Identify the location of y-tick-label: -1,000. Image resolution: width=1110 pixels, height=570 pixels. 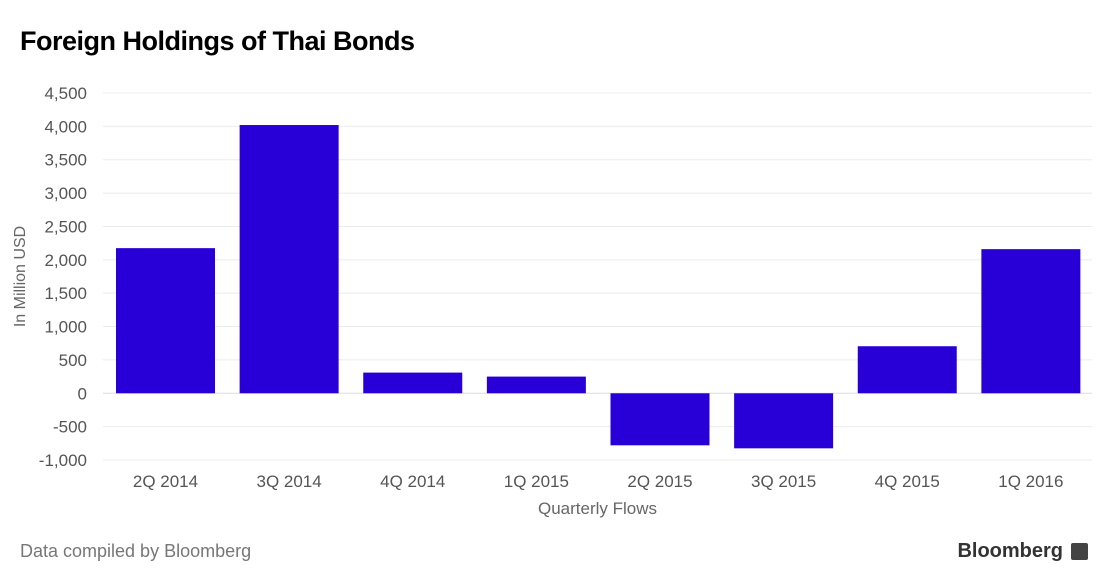
(63, 460).